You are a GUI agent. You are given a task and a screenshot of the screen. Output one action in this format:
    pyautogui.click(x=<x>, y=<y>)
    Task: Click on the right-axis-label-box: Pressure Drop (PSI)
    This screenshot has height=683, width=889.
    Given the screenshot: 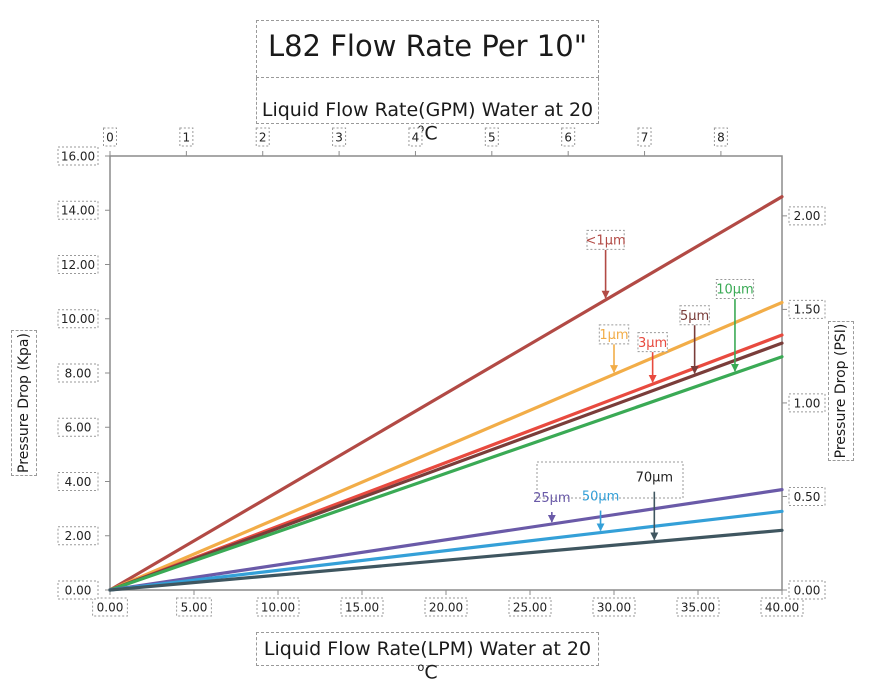 What is the action you would take?
    pyautogui.click(x=841, y=391)
    